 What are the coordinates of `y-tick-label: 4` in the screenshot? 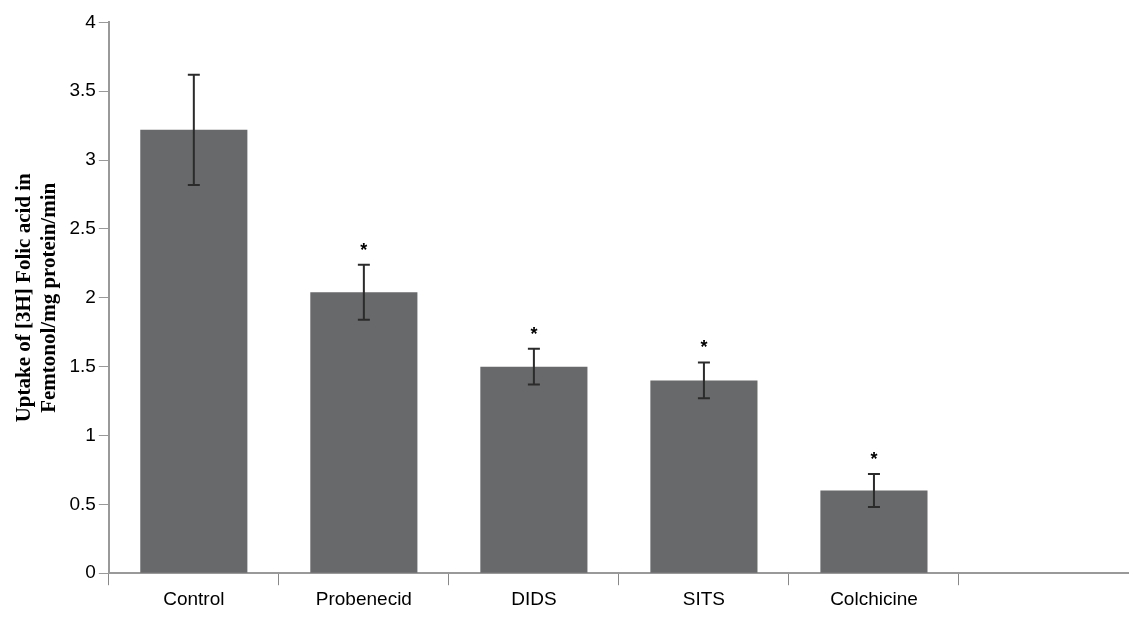 It's located at (91, 21).